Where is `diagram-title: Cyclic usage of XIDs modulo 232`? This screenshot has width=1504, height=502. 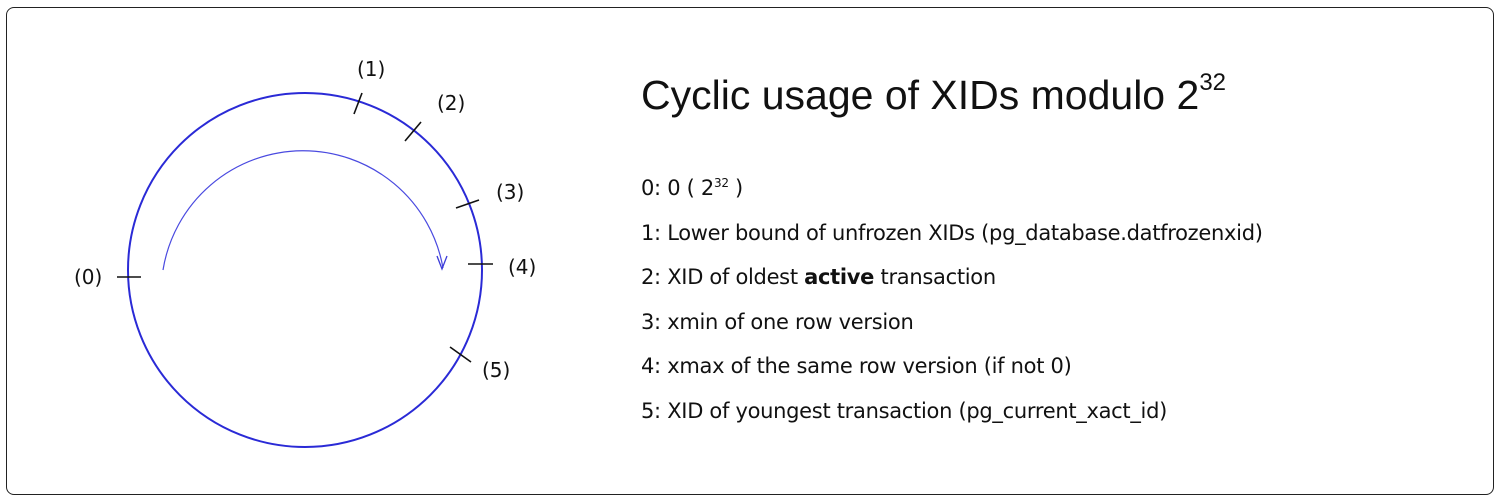
diagram-title: Cyclic usage of XIDs modulo 232 is located at coordinates (934, 94).